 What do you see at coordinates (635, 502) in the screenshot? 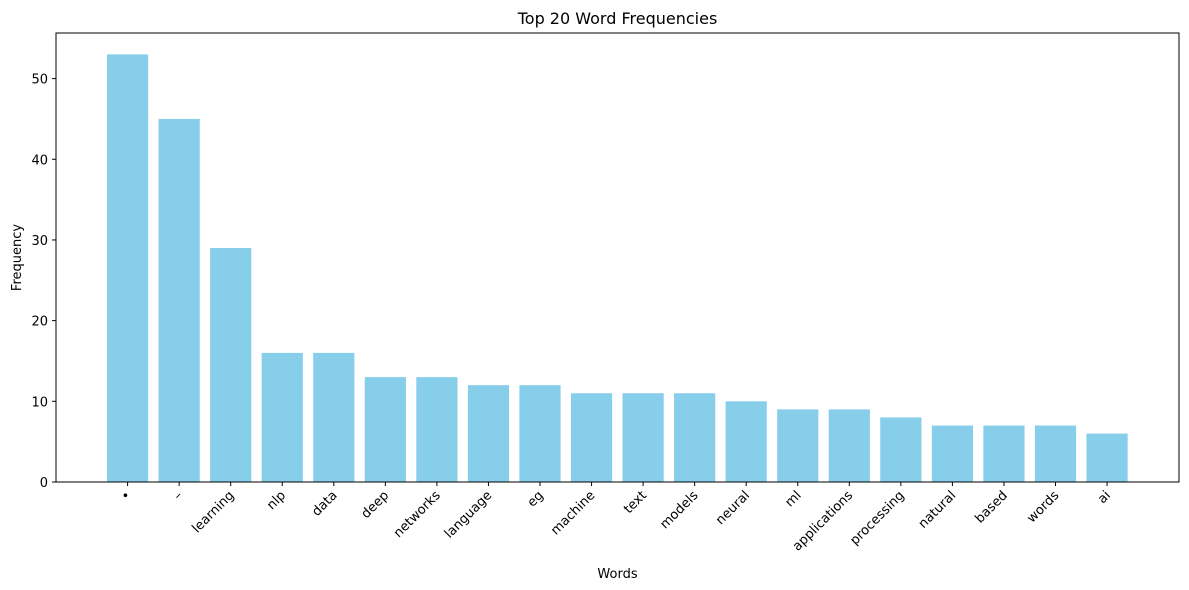
I see `x-tick-label-10: text` at bounding box center [635, 502].